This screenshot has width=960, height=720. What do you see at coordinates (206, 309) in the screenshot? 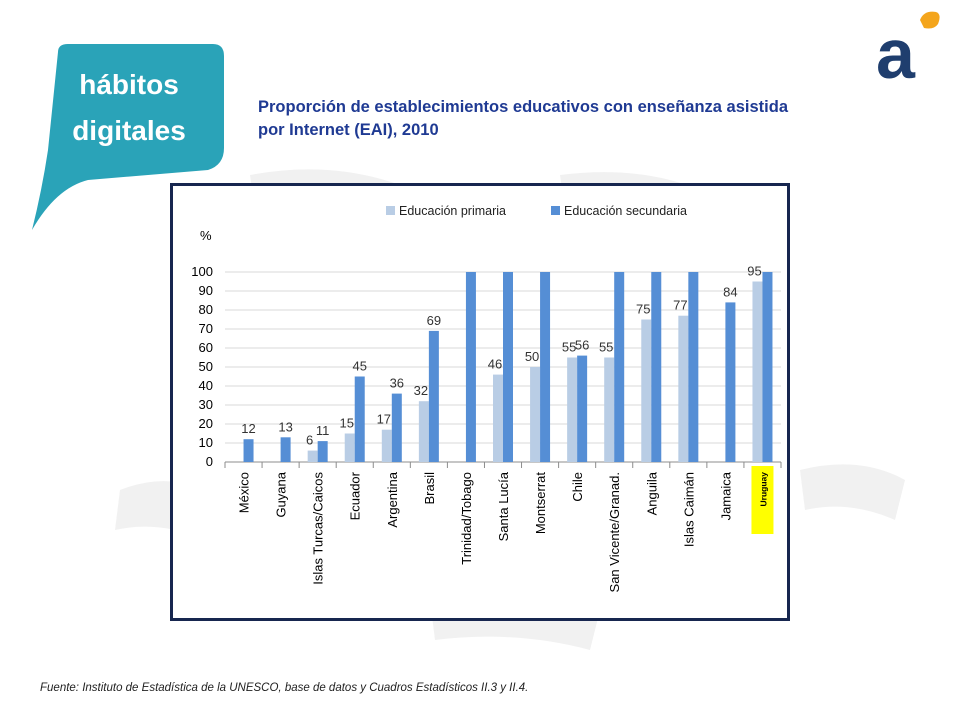
I see `y-tick-label: 80` at bounding box center [206, 309].